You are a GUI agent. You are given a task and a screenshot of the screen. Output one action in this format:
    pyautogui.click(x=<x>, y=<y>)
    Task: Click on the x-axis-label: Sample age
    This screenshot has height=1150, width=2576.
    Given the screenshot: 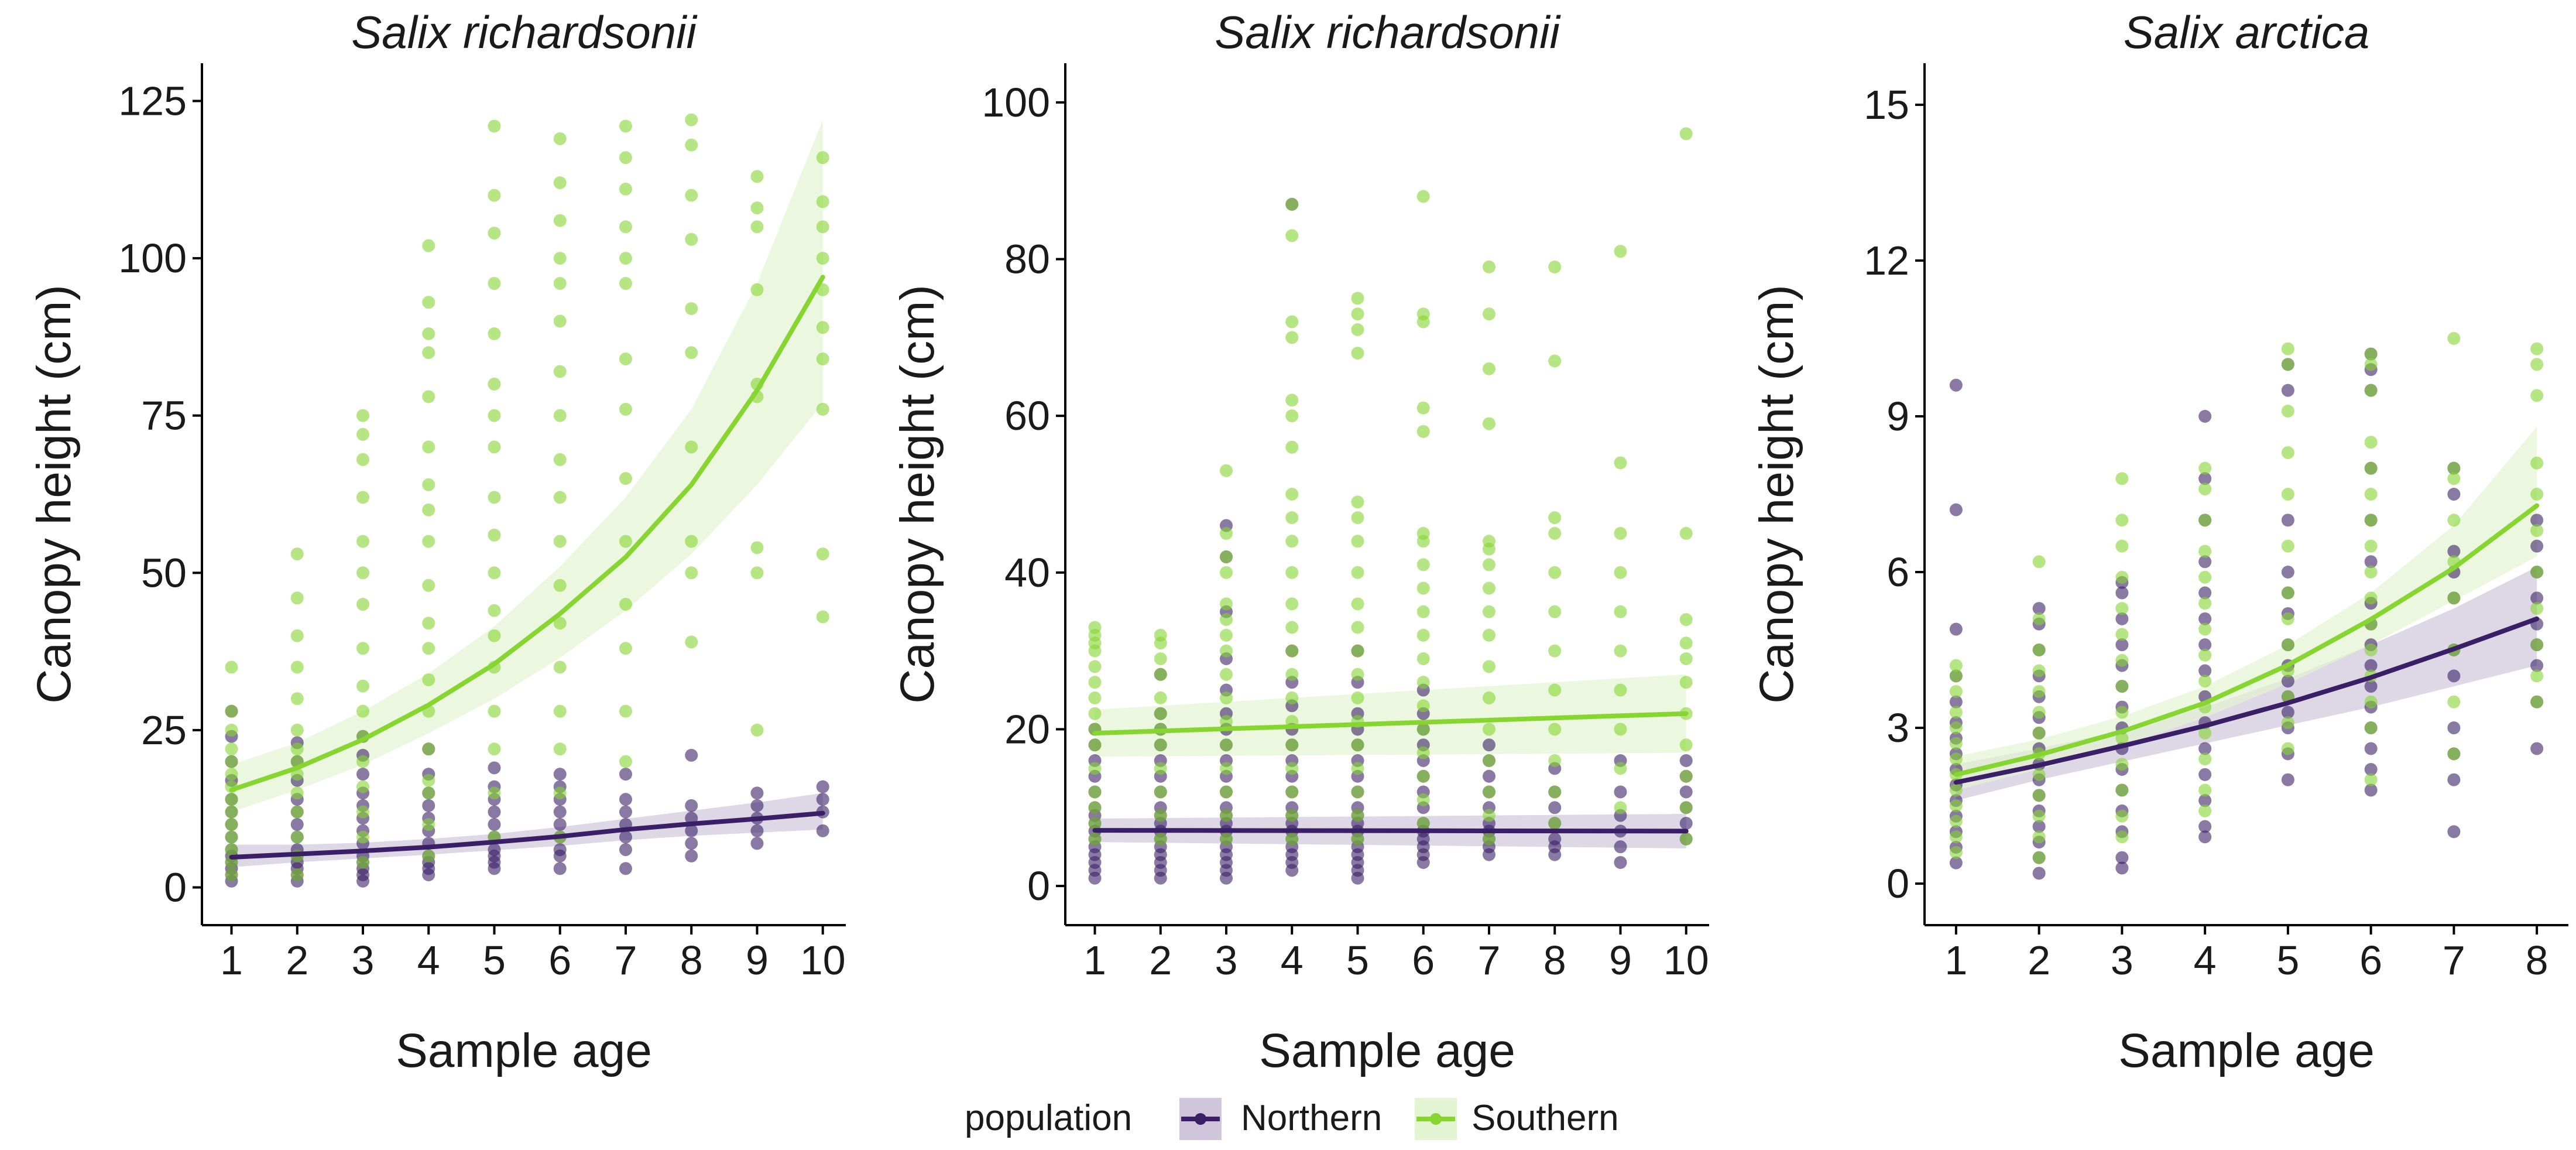 What is the action you would take?
    pyautogui.click(x=524, y=1050)
    